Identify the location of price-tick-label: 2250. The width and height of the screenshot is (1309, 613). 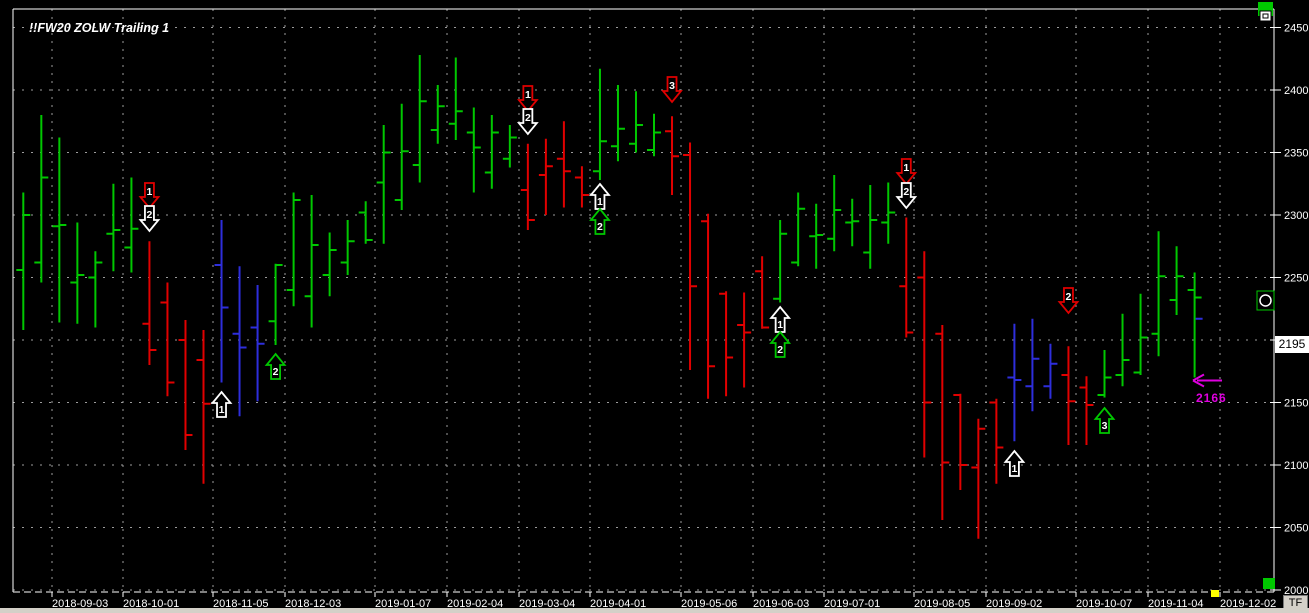
(1296, 279).